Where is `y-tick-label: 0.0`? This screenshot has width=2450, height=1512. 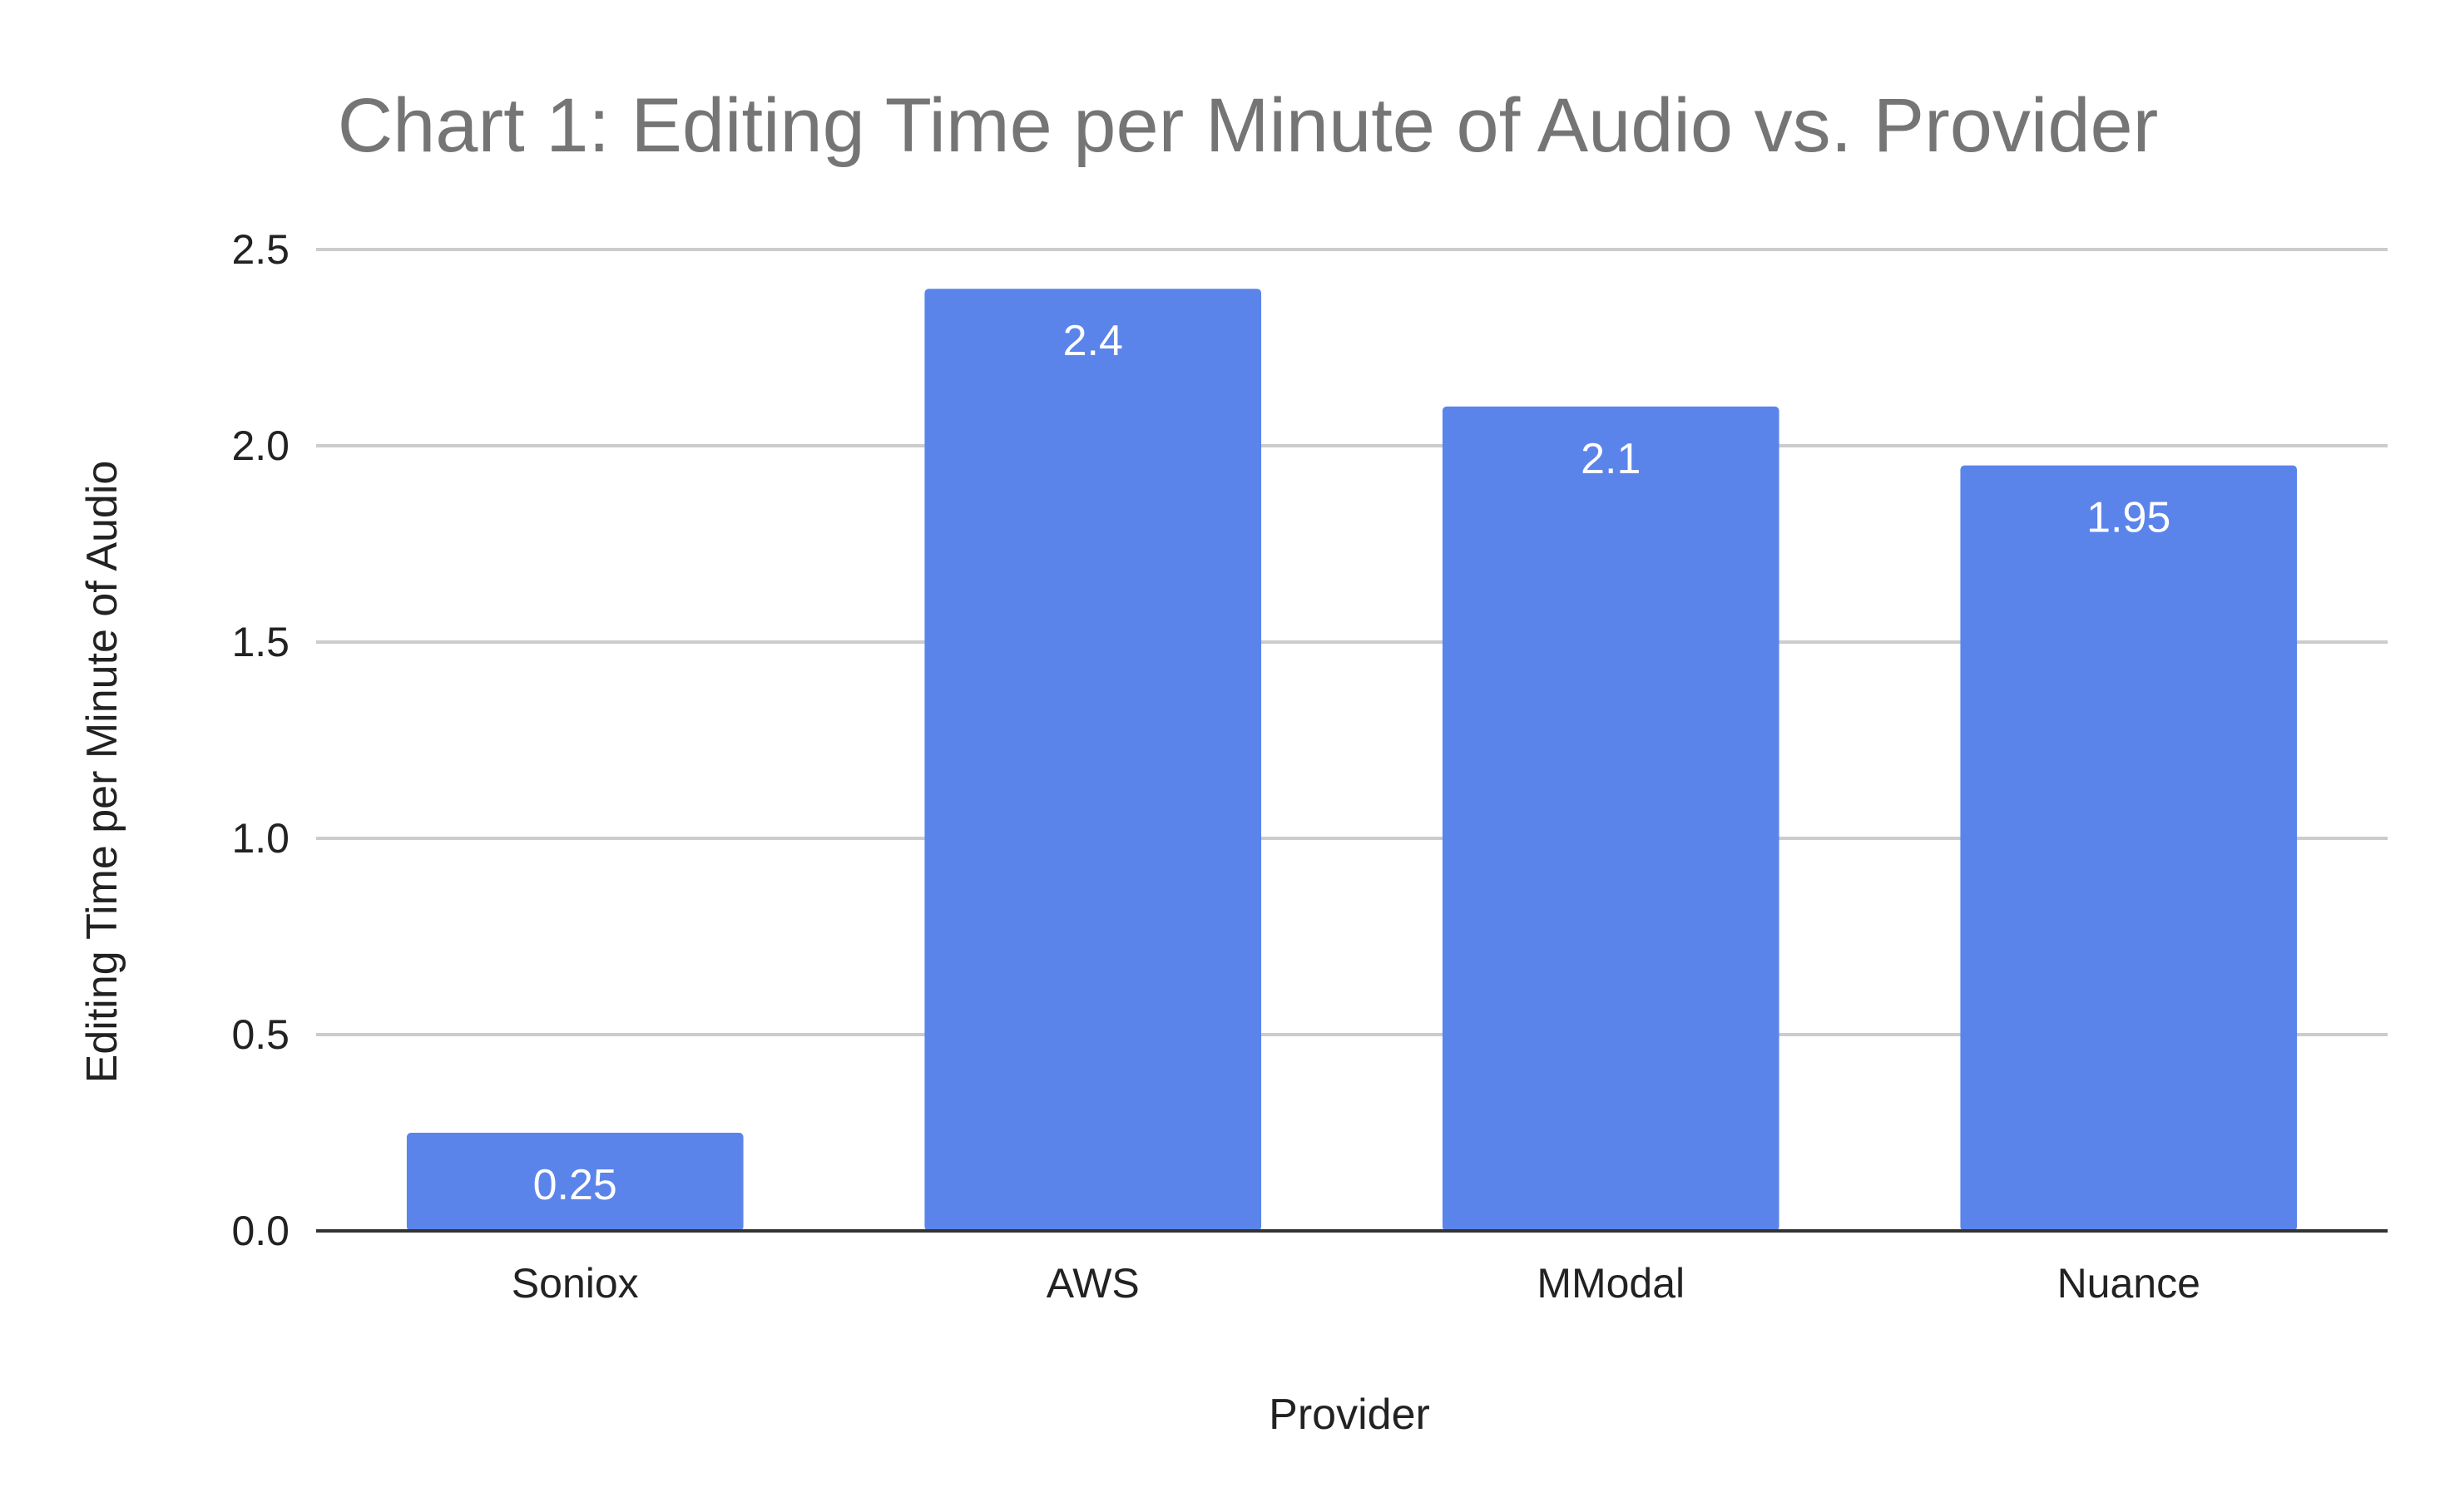 y-tick-label: 0.0 is located at coordinates (260, 1231).